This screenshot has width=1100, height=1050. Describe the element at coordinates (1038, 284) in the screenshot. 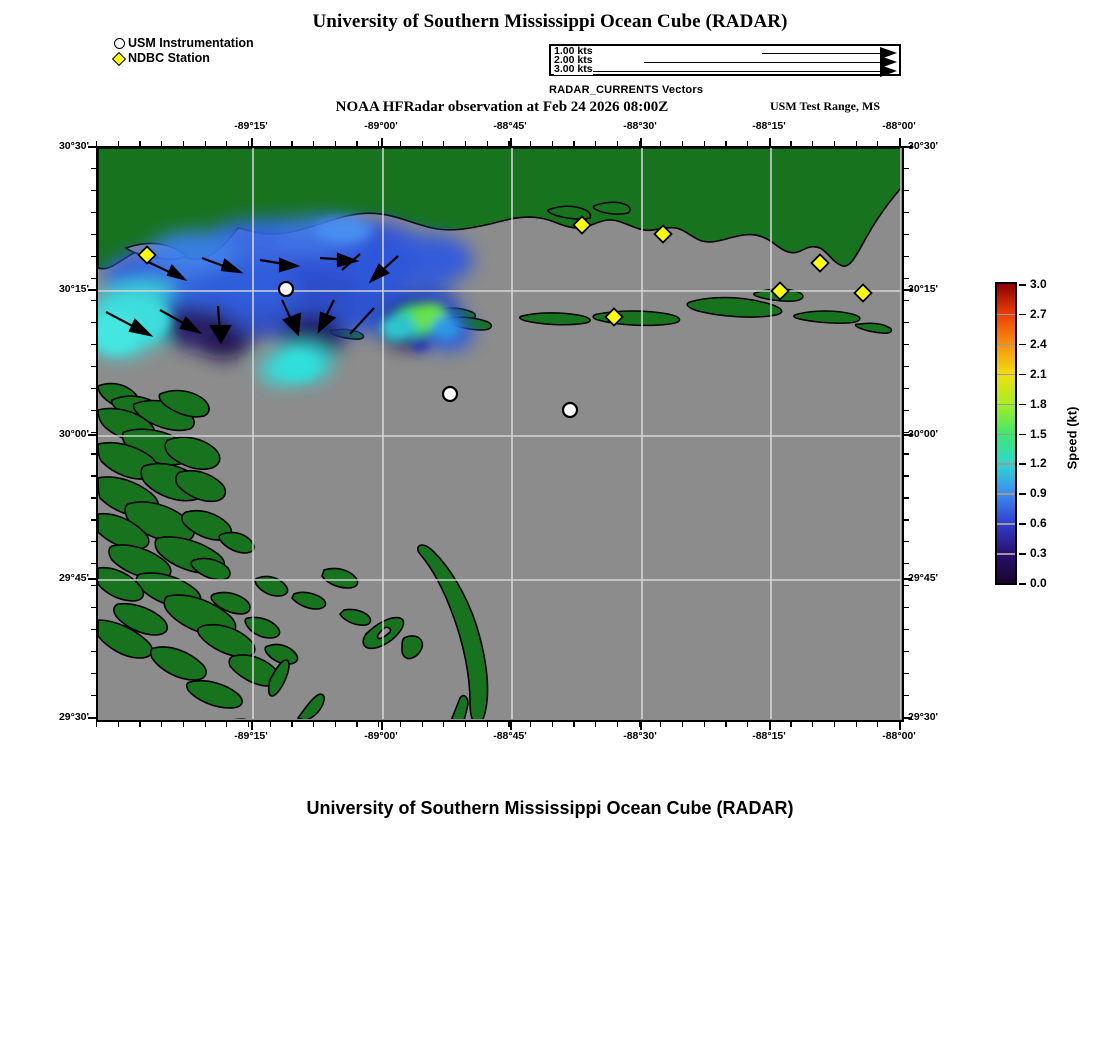

I see `colorbar-tick-label: 3.0` at that location.